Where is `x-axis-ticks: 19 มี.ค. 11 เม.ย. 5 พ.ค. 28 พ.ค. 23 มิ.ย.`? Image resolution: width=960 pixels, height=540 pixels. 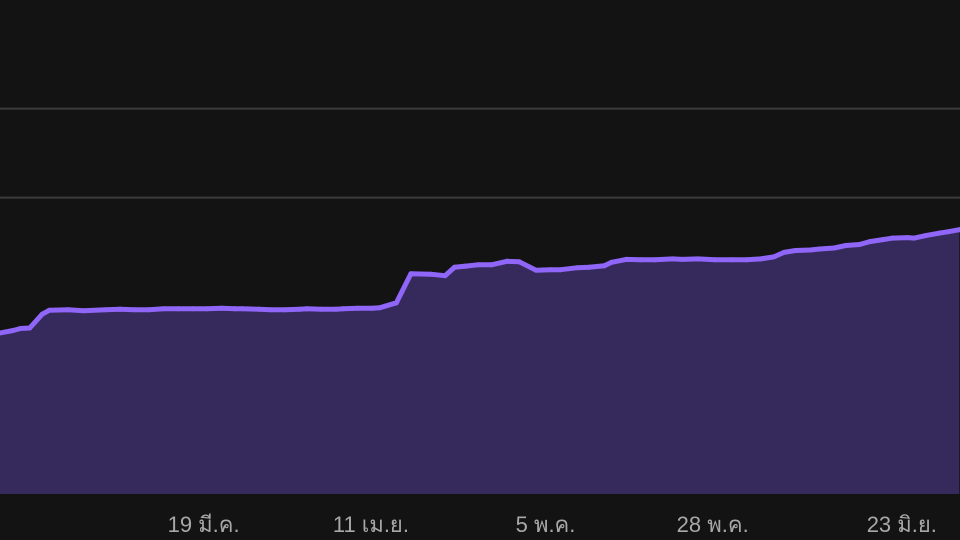 x-axis-ticks: 19 มี.ค. 11 เม.ย. 5 พ.ค. 28 พ.ค. 23 มิ.ย. is located at coordinates (552, 524).